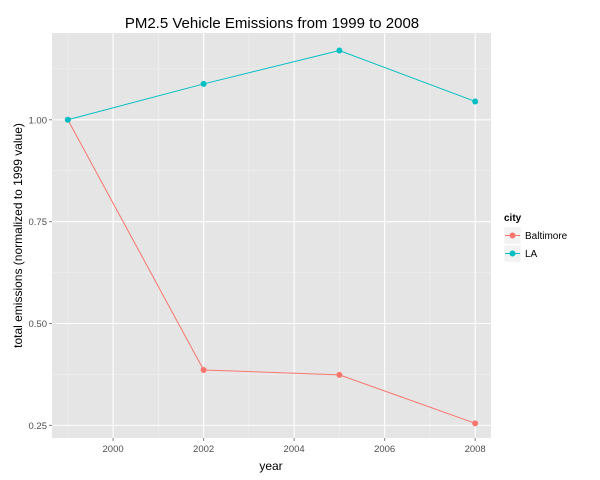  I want to click on y-tick-label: 0.75, so click(38, 222).